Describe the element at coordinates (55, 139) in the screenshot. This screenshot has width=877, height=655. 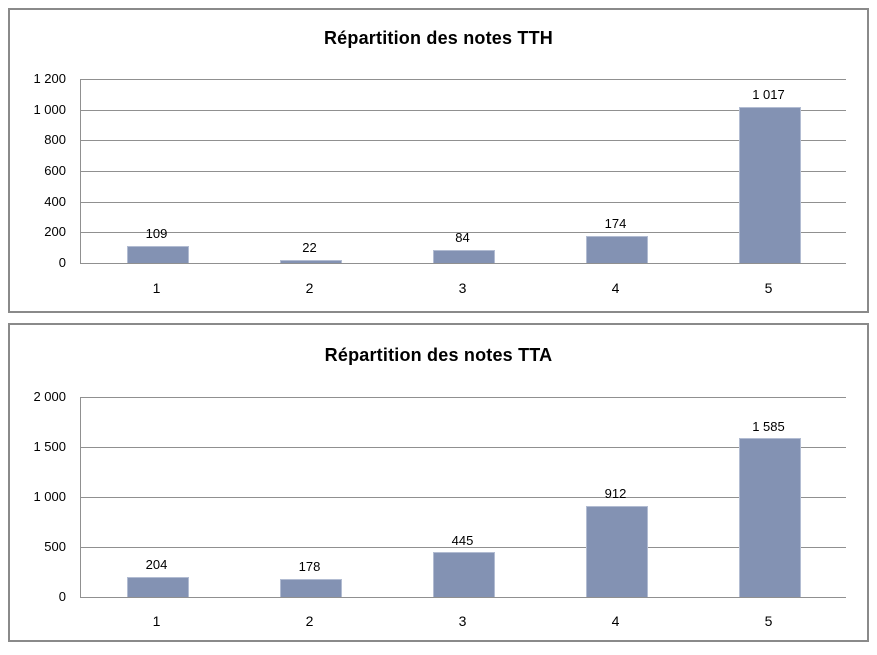
I see `y-tick-label: 800` at that location.